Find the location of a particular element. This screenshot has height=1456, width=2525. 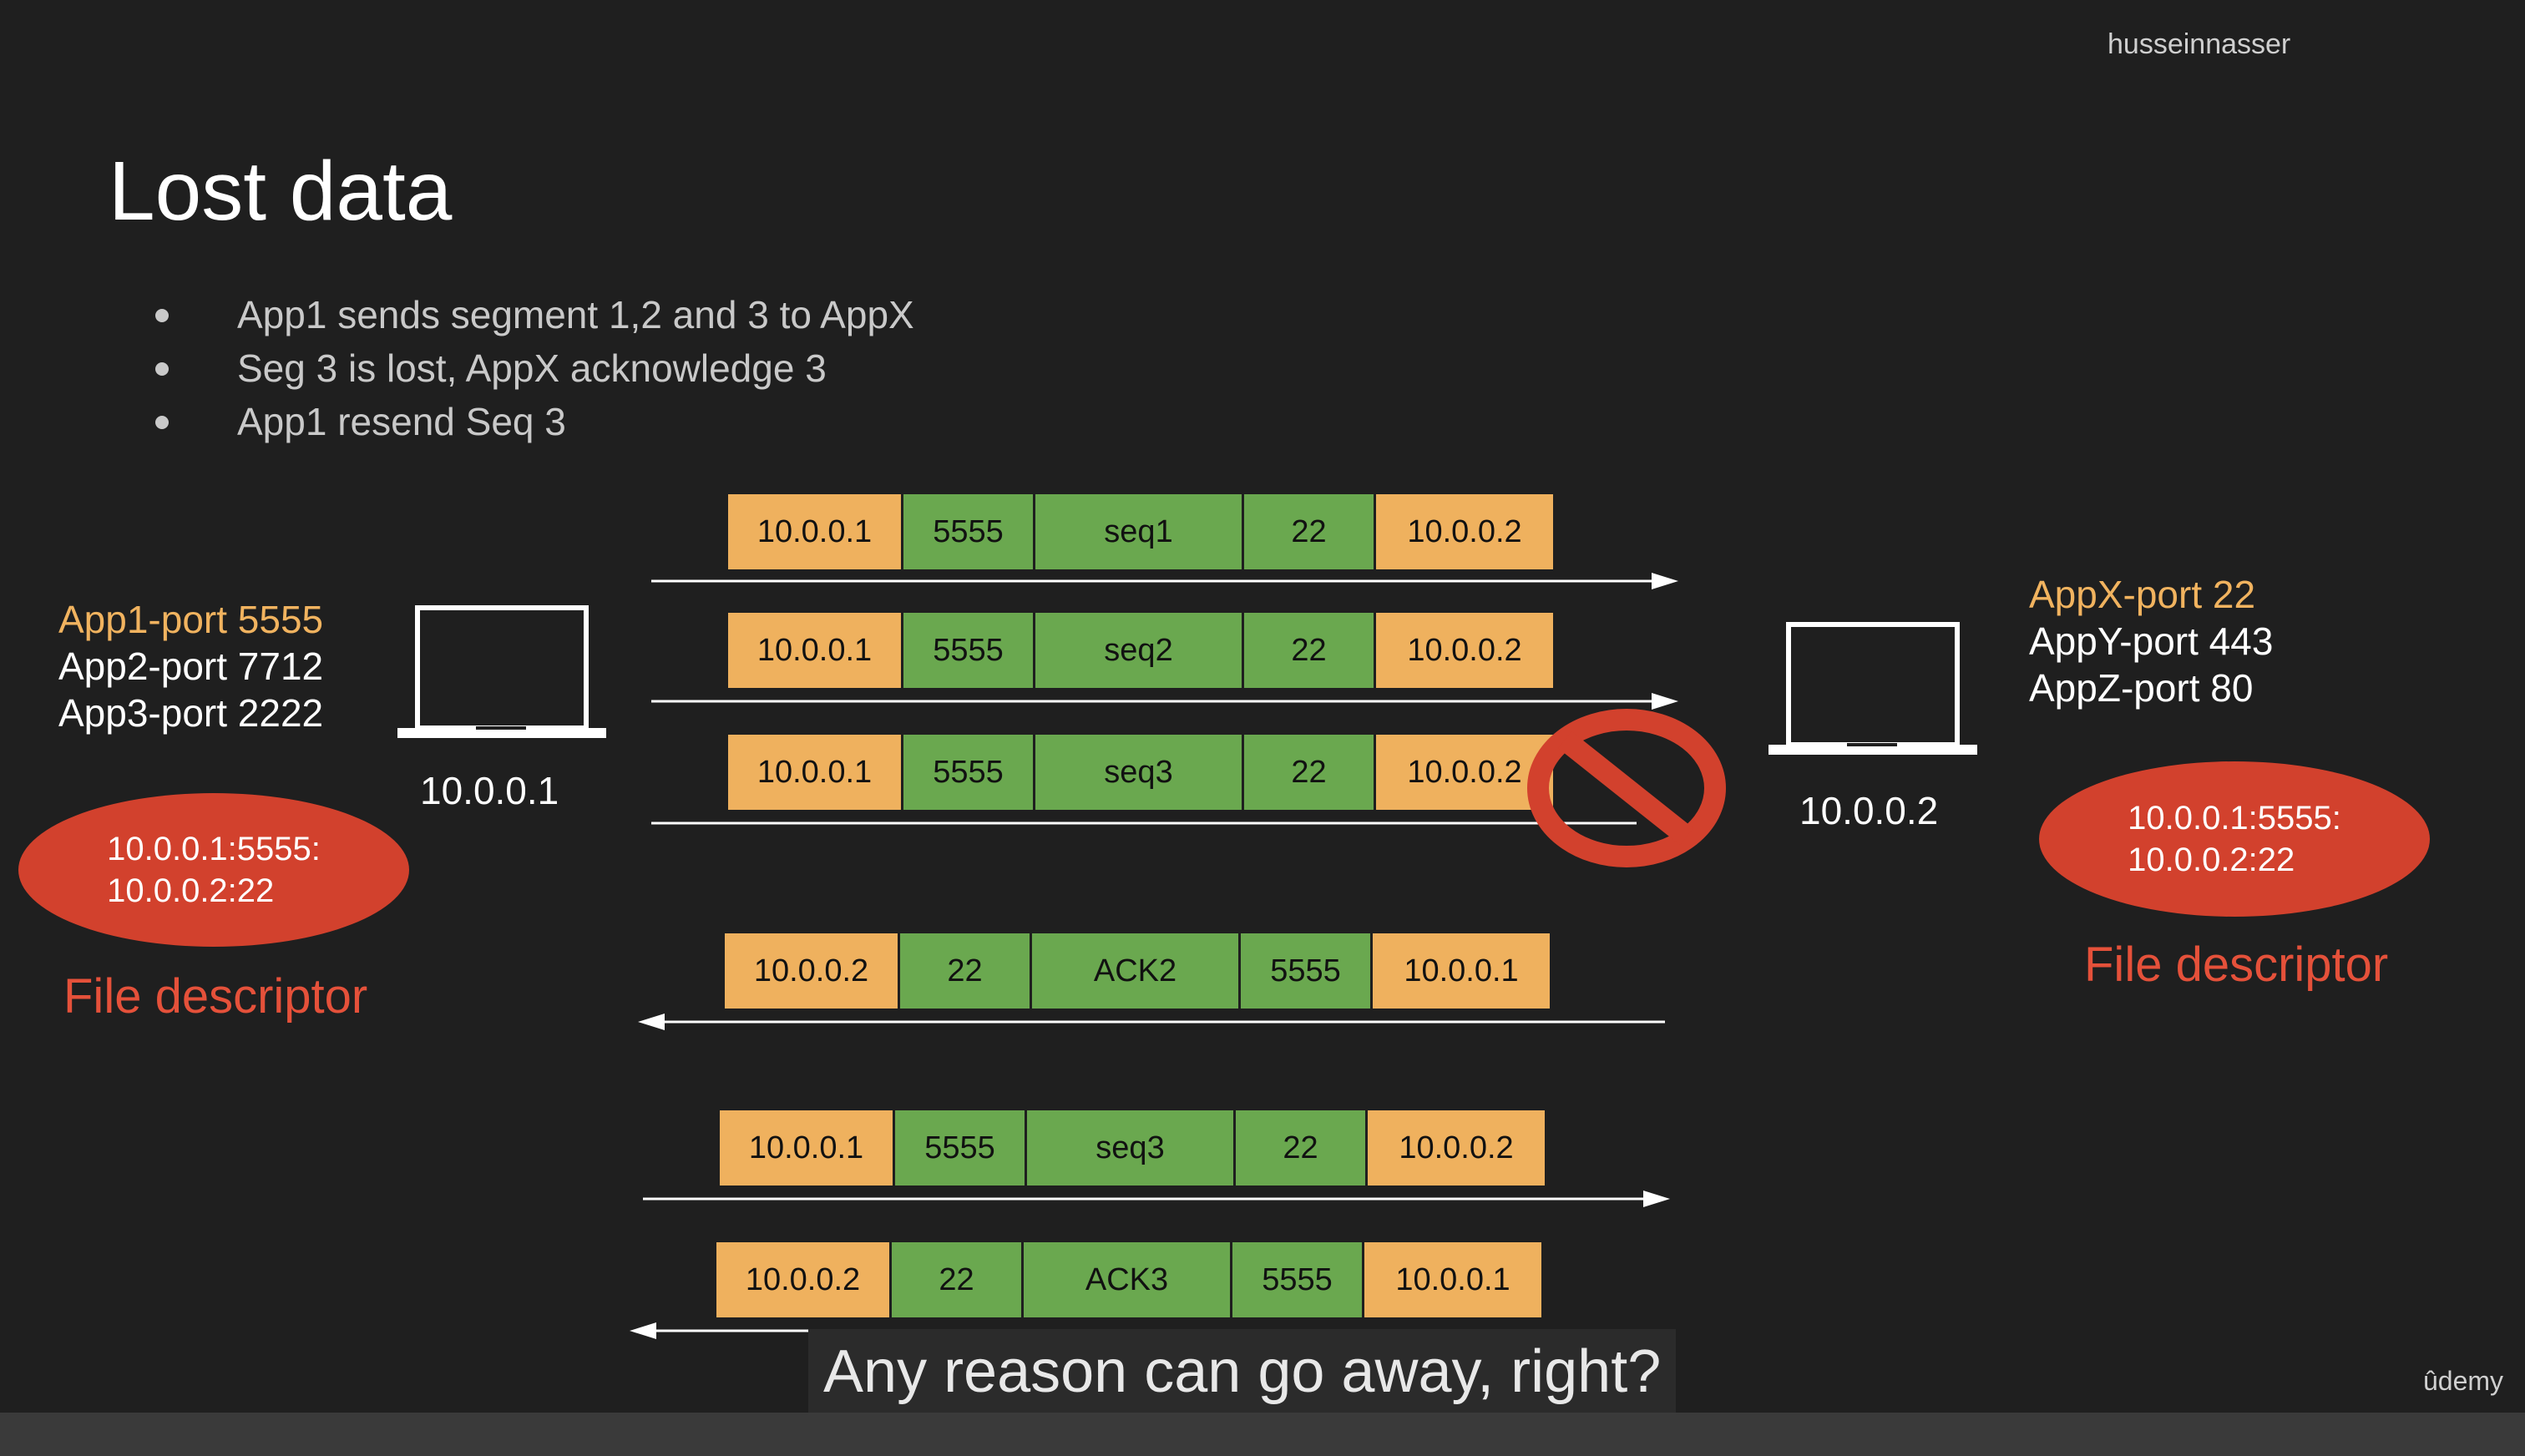

packet-seq1: 10.0.0.1 5555 seq1 22 10.0.0.2 is located at coordinates (1140, 531).